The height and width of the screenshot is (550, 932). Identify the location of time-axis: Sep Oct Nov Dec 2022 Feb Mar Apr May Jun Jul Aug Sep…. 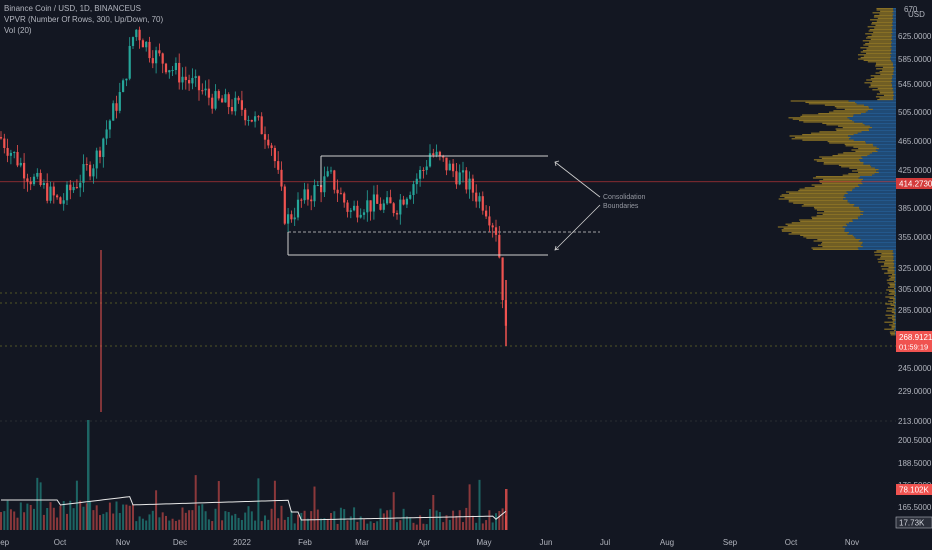
(429, 542).